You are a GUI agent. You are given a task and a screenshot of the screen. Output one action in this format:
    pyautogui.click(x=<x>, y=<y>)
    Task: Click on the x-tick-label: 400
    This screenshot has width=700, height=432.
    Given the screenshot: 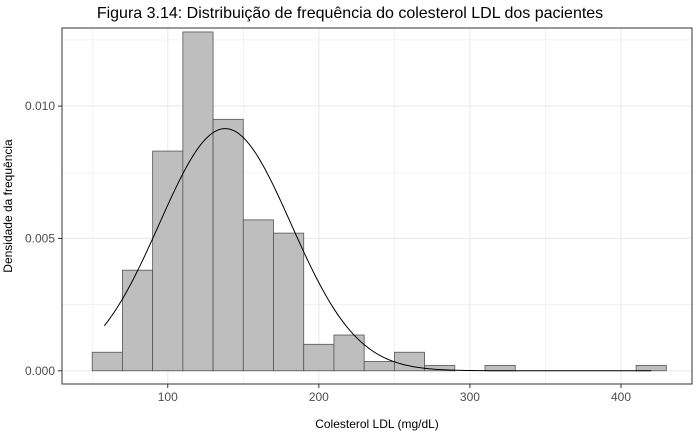 What is the action you would take?
    pyautogui.click(x=621, y=397)
    